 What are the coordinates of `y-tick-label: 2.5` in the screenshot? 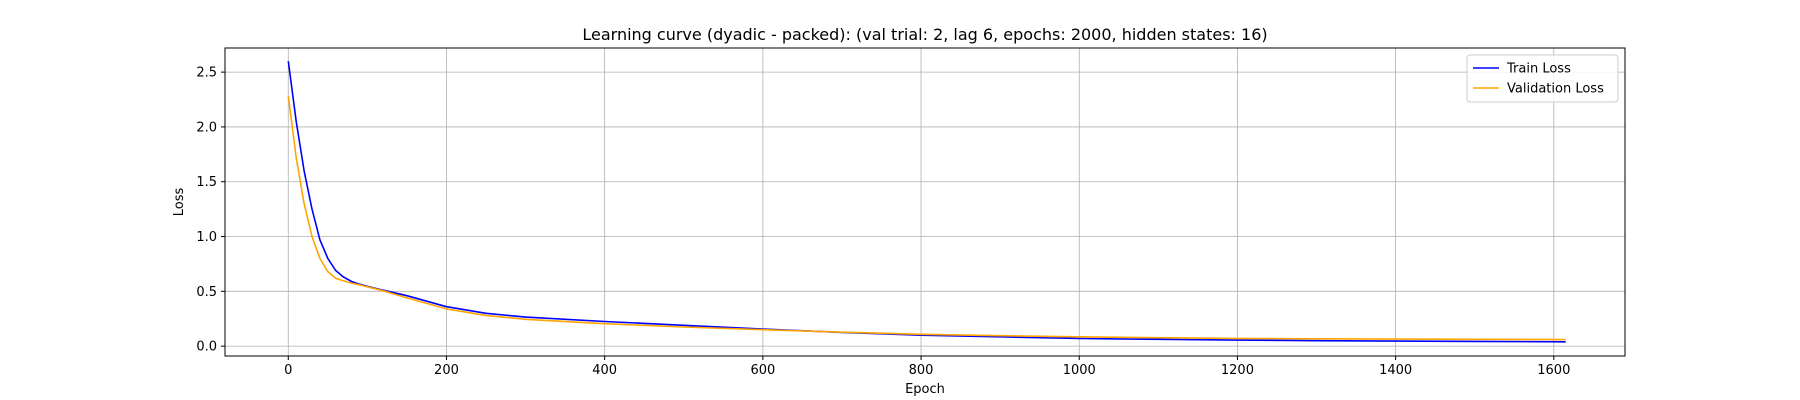 It's located at (206, 73).